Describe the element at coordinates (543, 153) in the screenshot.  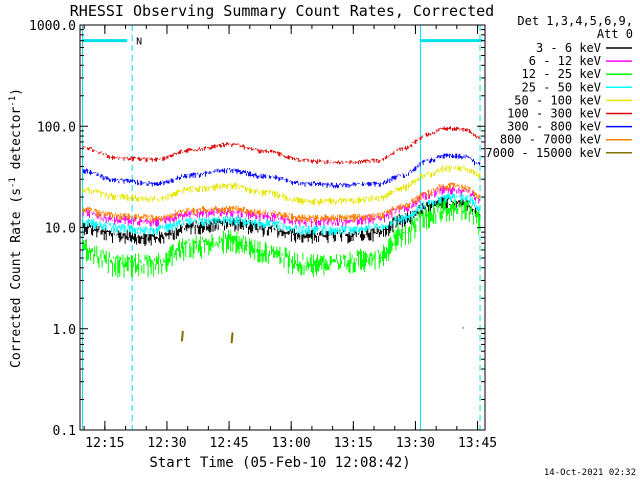
I see `legend-label: 7000 - 15000 keV` at that location.